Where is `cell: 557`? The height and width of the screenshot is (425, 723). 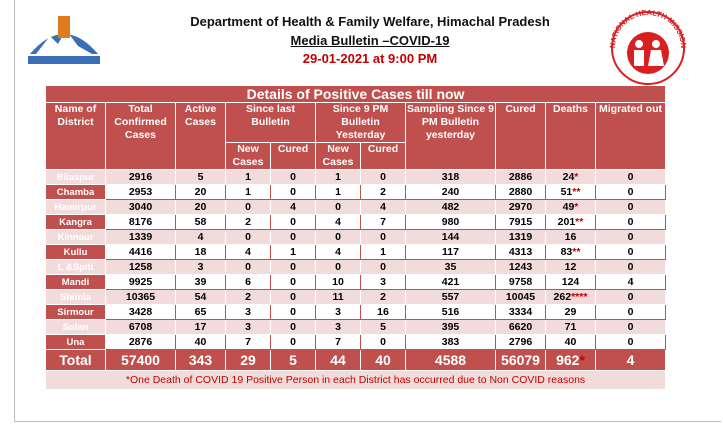 cell: 557 is located at coordinates (450, 297).